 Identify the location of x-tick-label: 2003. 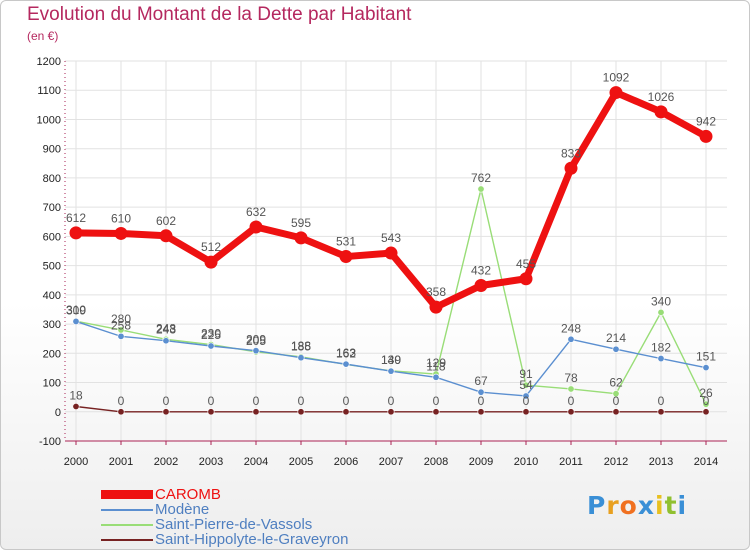
(211, 462).